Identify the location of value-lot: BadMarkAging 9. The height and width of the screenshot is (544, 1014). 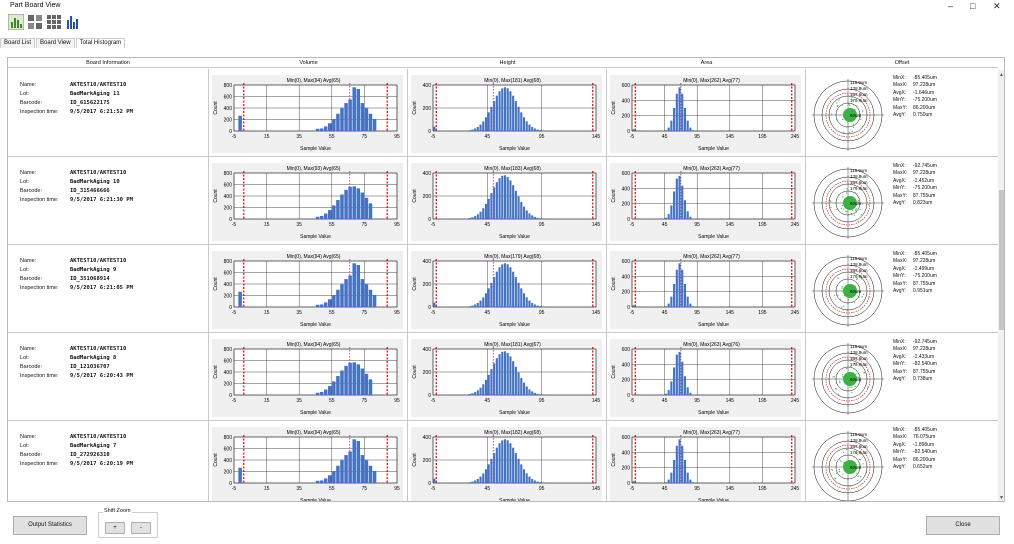
(93, 270).